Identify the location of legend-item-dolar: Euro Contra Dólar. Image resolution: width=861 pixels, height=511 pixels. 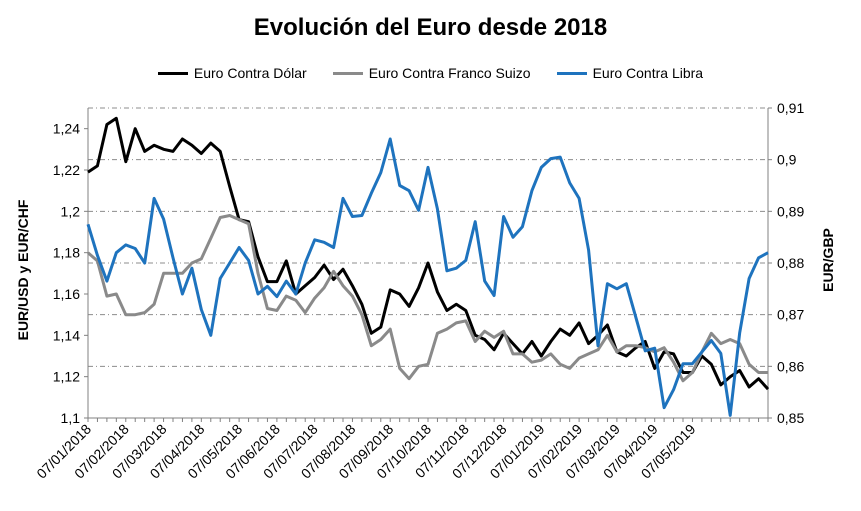
(232, 73).